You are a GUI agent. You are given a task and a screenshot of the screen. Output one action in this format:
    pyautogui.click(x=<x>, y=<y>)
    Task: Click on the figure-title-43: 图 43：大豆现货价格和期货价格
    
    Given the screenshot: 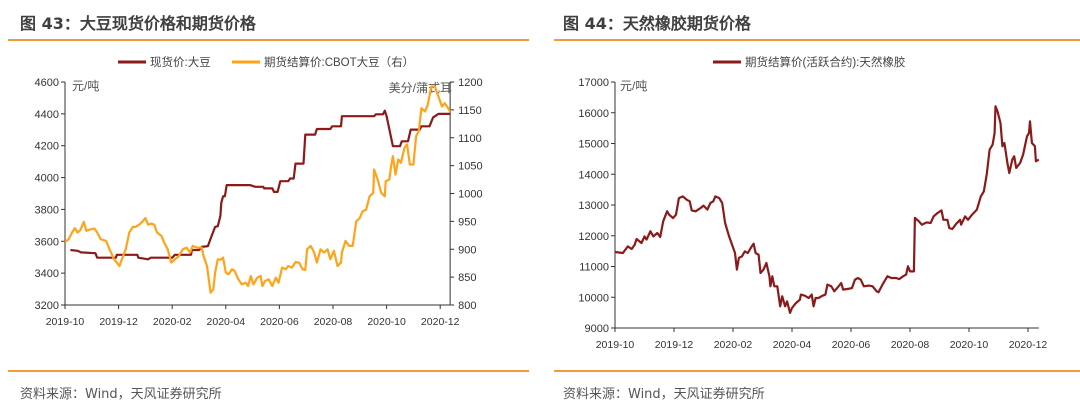 What is the action you would take?
    pyautogui.click(x=138, y=23)
    